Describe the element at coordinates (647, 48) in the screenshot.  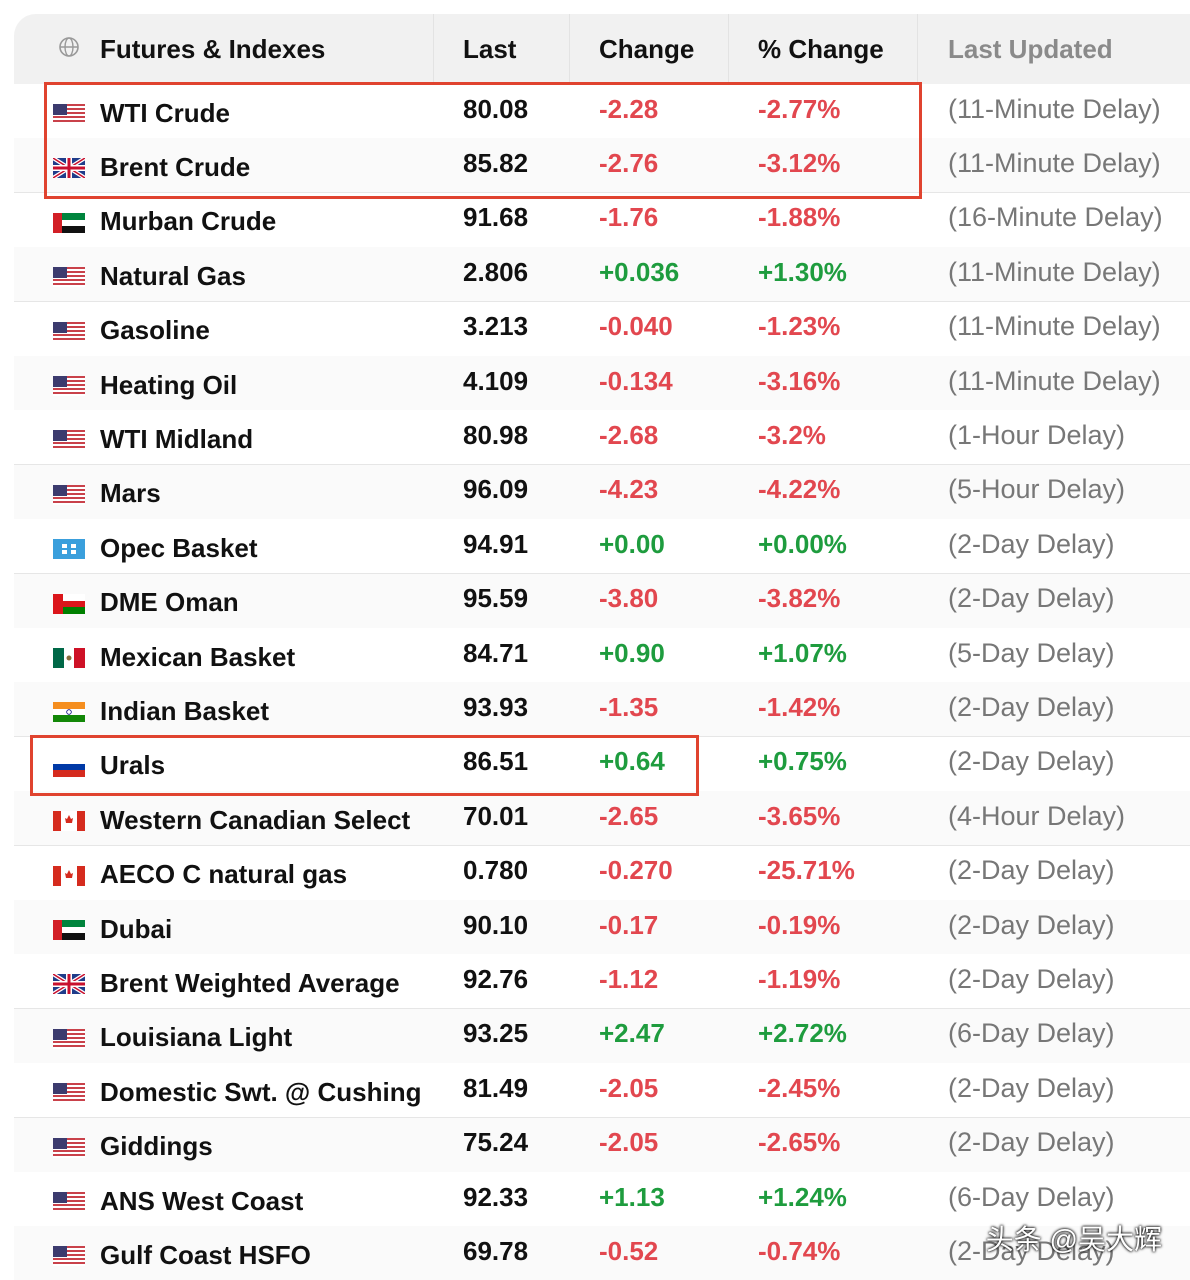
I see `column-header: Change` at that location.